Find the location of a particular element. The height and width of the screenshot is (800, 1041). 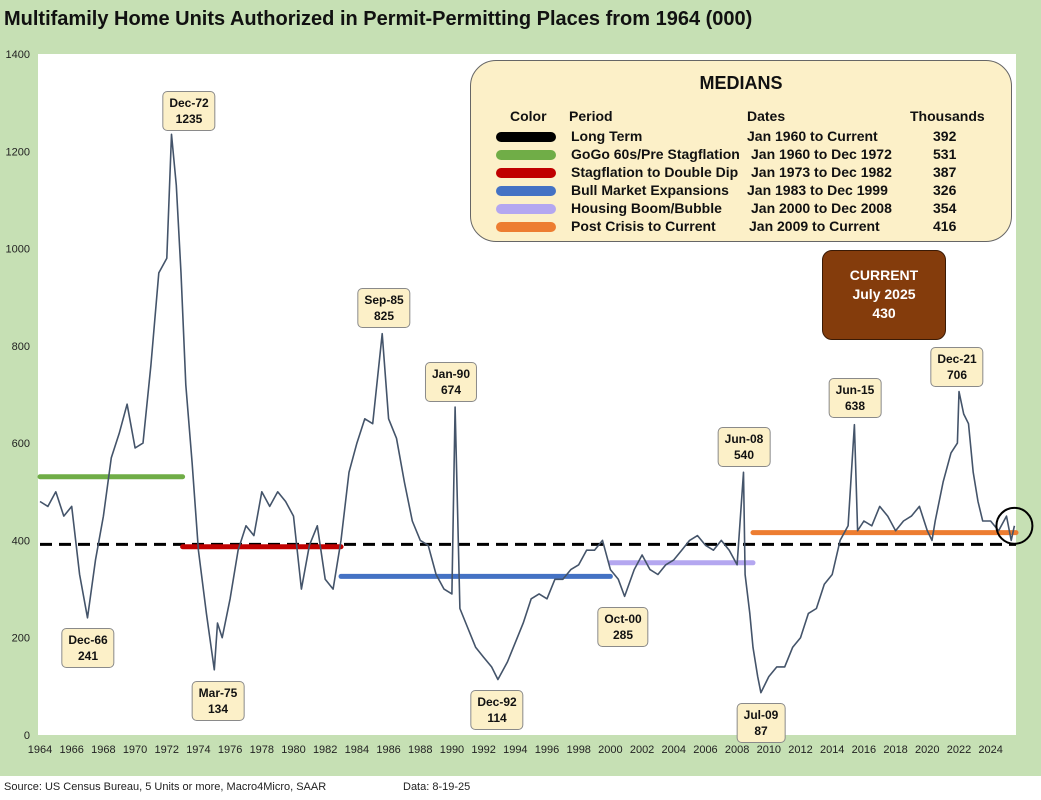

median-dates: Jan 1960 to Dec 1972 is located at coordinates (821, 154).